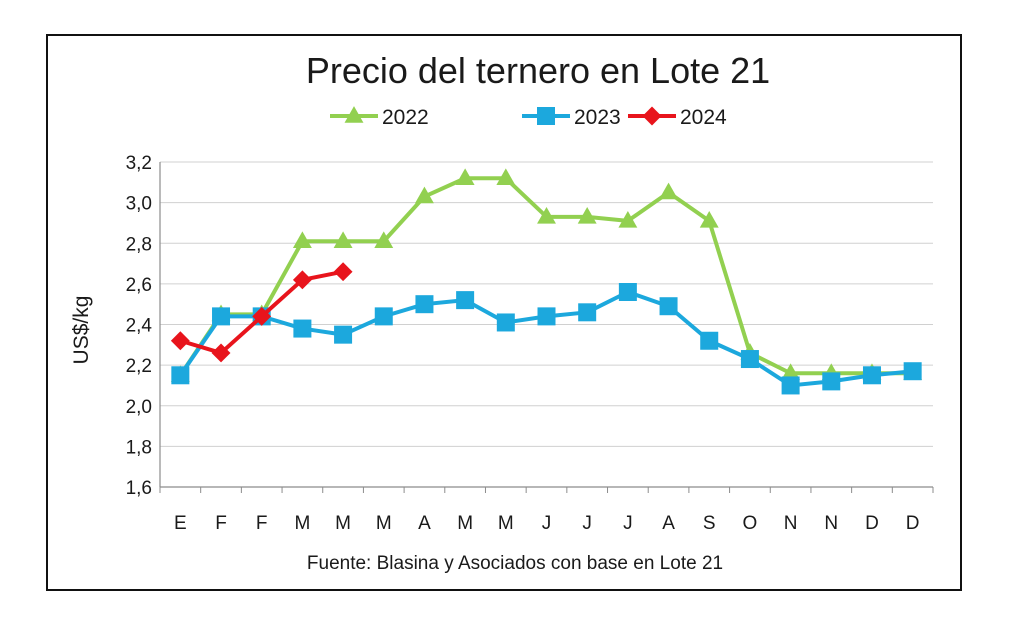 This screenshot has width=1024, height=638. Describe the element at coordinates (139, 244) in the screenshot. I see `y-tick-label: 2,8` at that location.